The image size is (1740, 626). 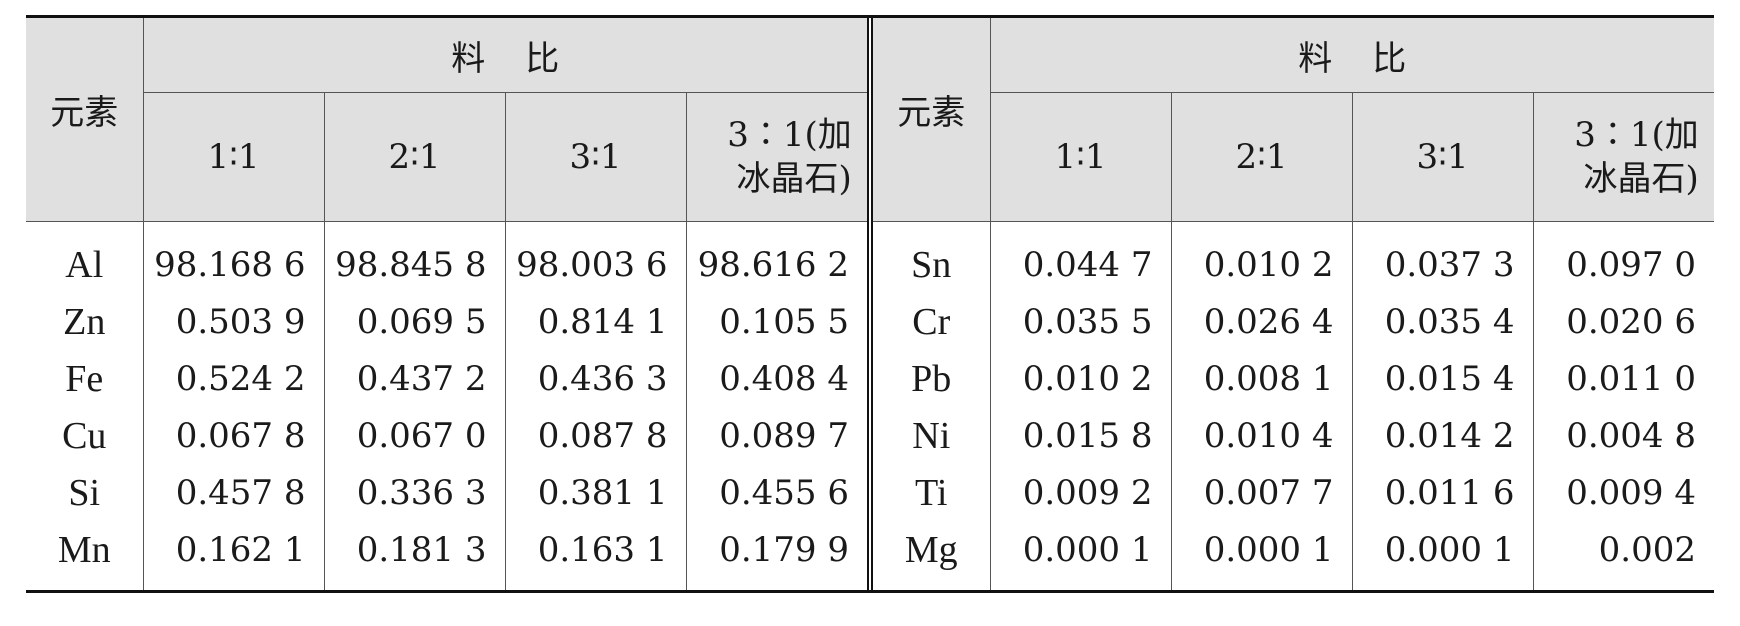 What do you see at coordinates (932, 257) in the screenshot?
I see `element-cell: Sn` at bounding box center [932, 257].